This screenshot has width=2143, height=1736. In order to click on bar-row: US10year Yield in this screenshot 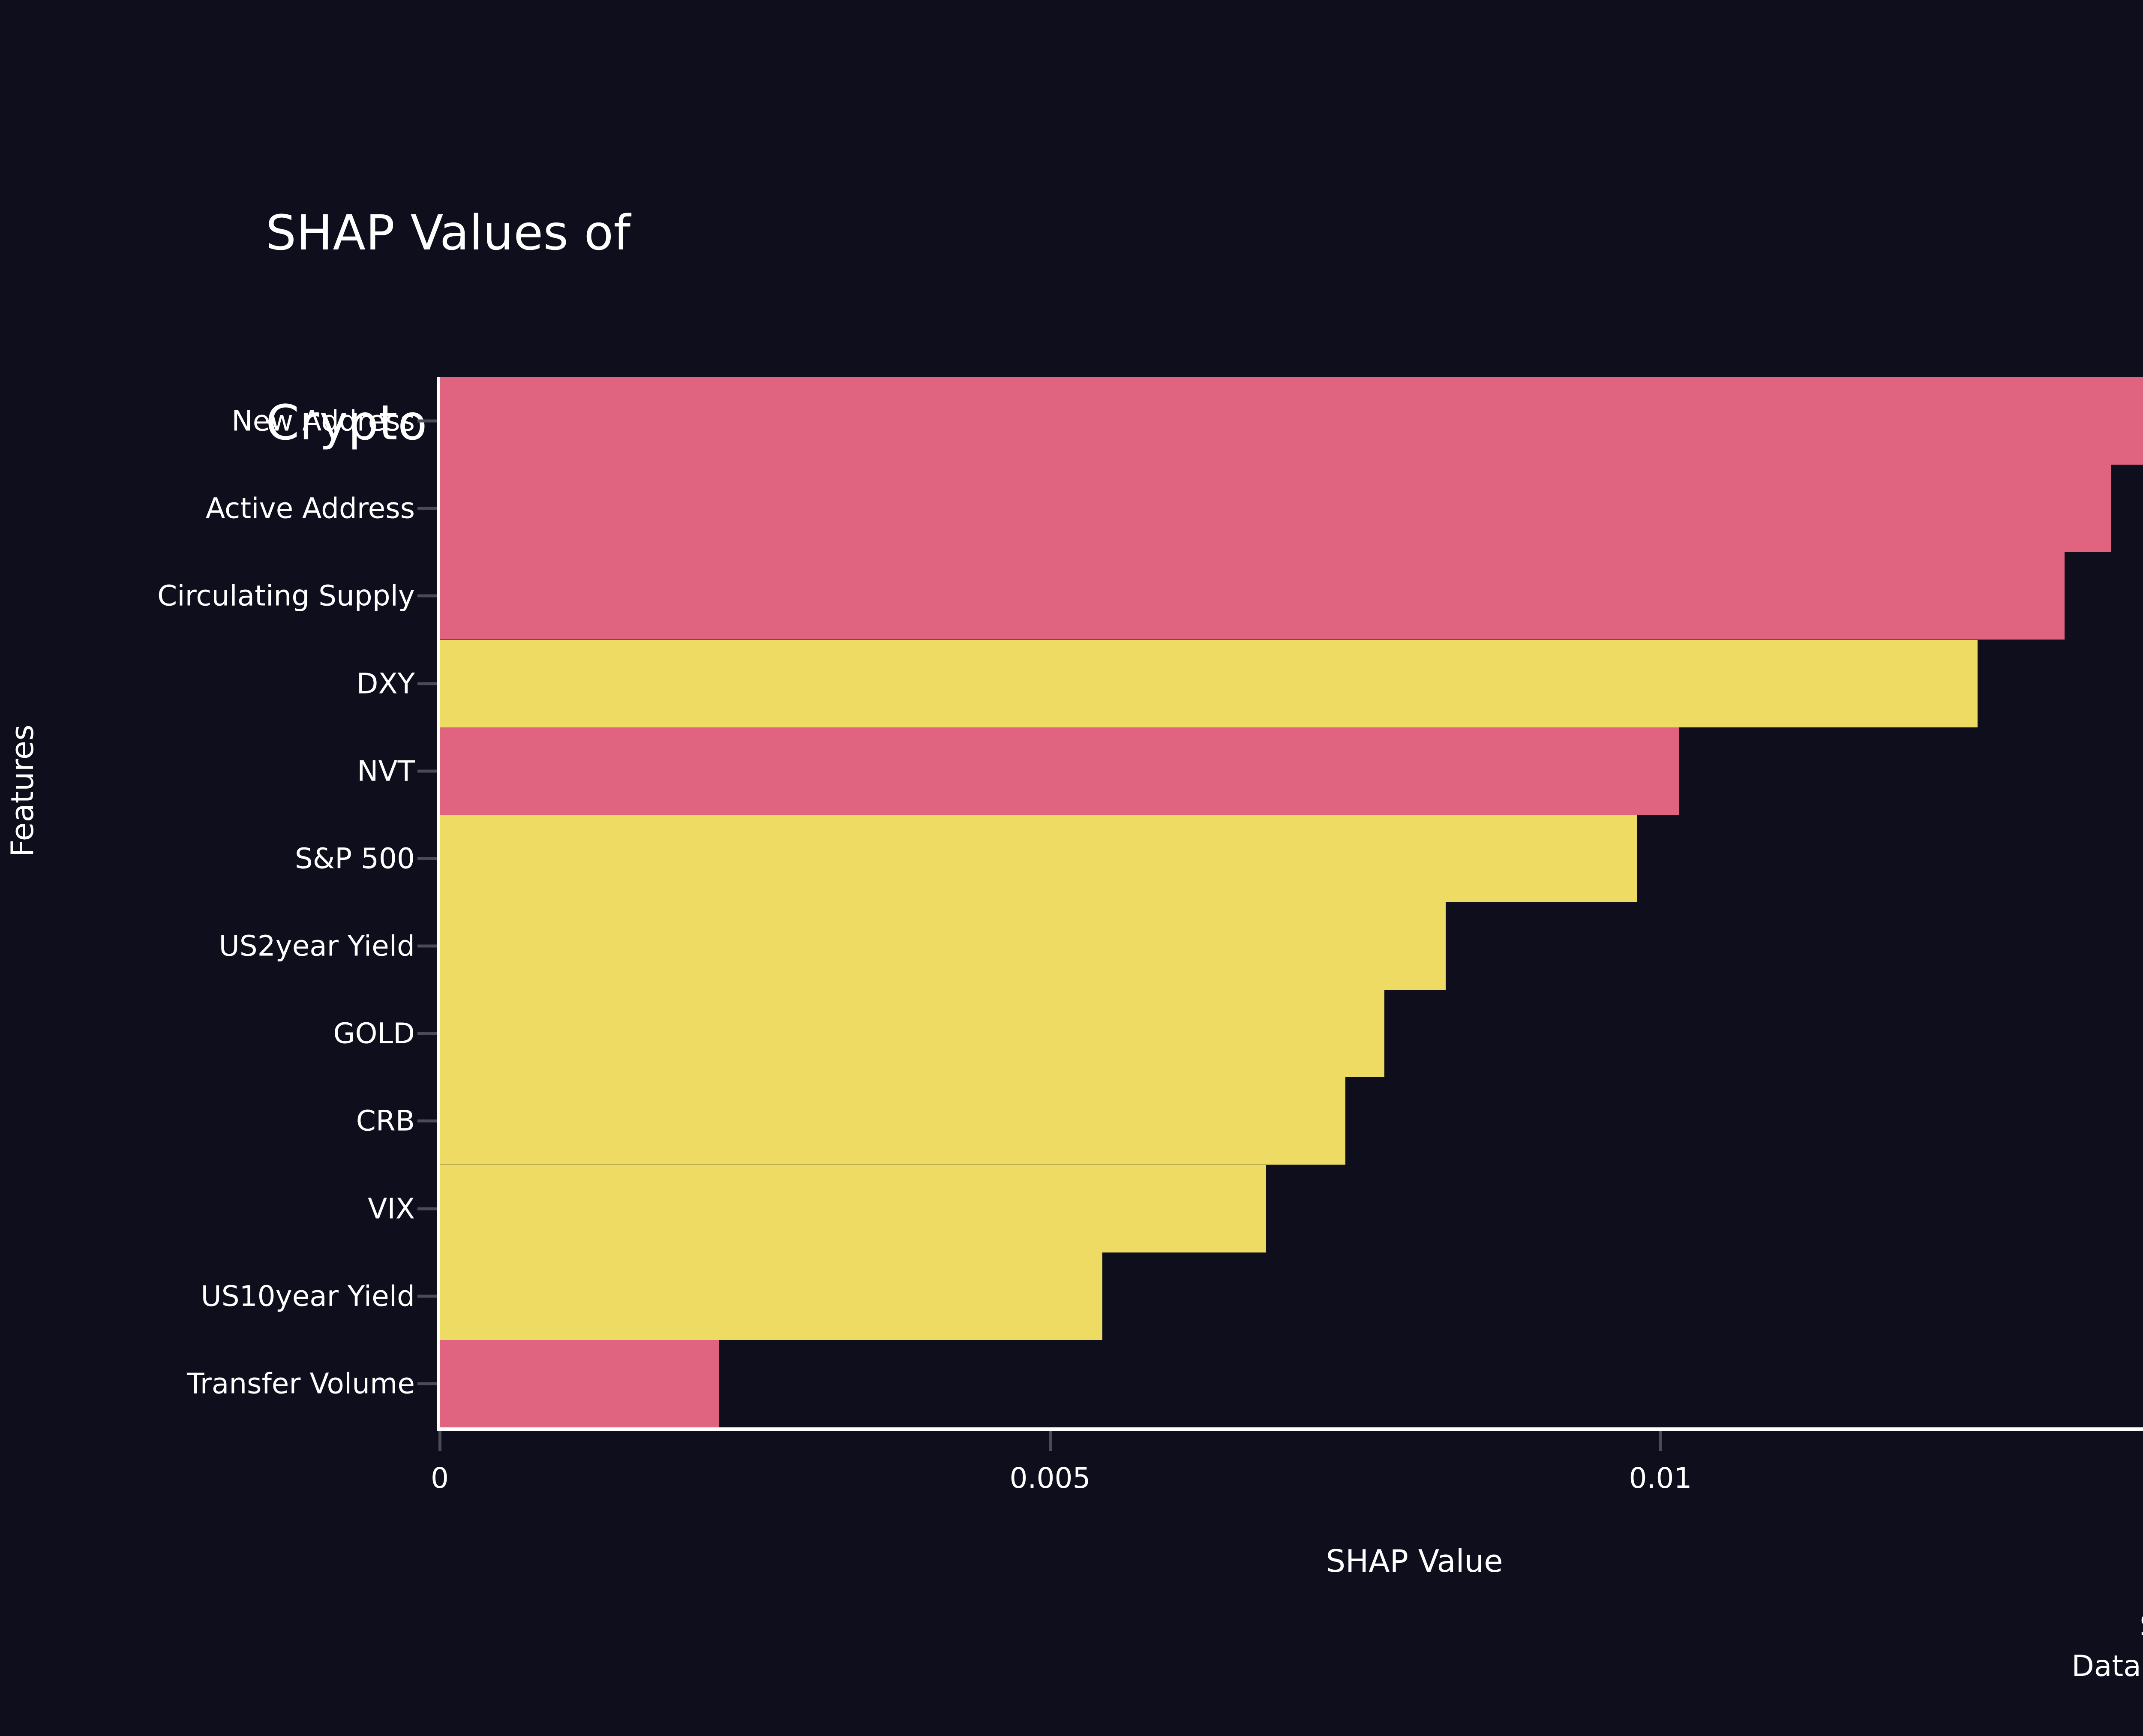, I will do `click(652, 1296)`.